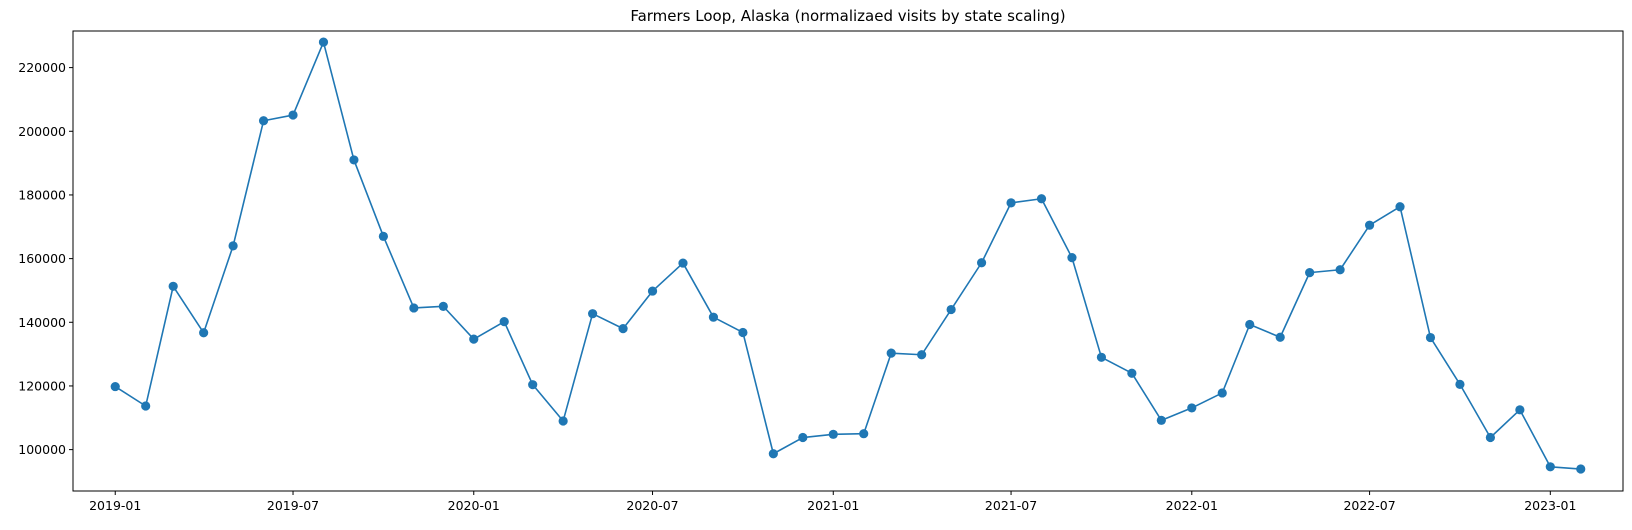 The height and width of the screenshot is (530, 1632). What do you see at coordinates (42, 322) in the screenshot?
I see `y-tick-label: 140000` at bounding box center [42, 322].